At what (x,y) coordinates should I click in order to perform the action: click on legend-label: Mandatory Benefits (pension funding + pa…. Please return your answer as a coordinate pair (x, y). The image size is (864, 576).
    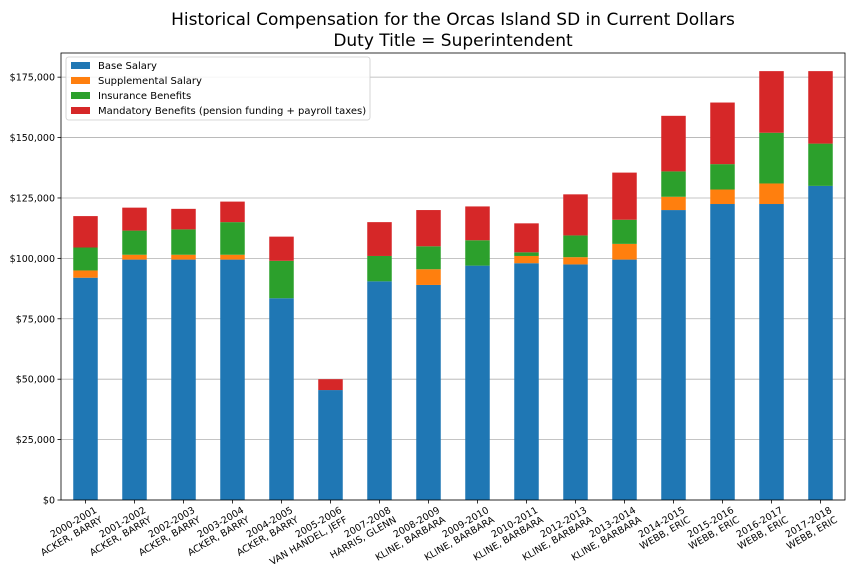
    Looking at the image, I should click on (232, 111).